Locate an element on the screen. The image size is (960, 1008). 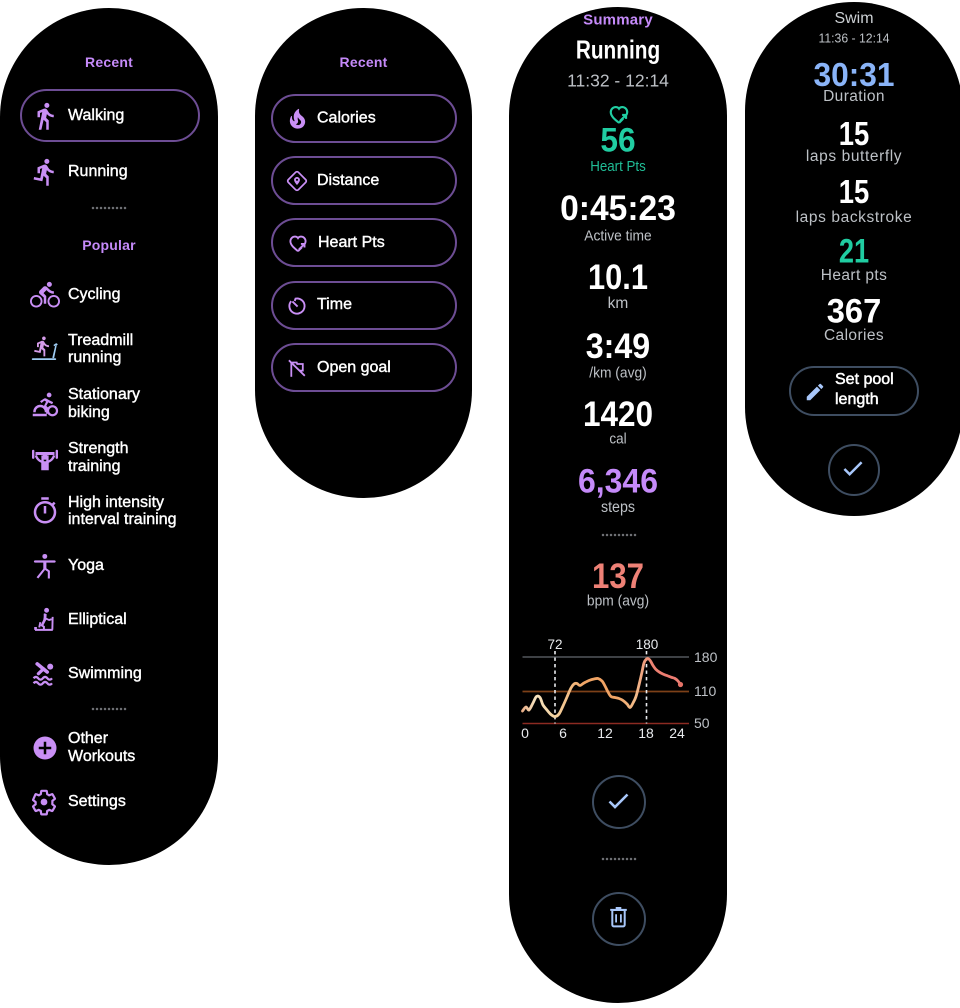
svg-text: 12 is located at coordinates (605, 733).